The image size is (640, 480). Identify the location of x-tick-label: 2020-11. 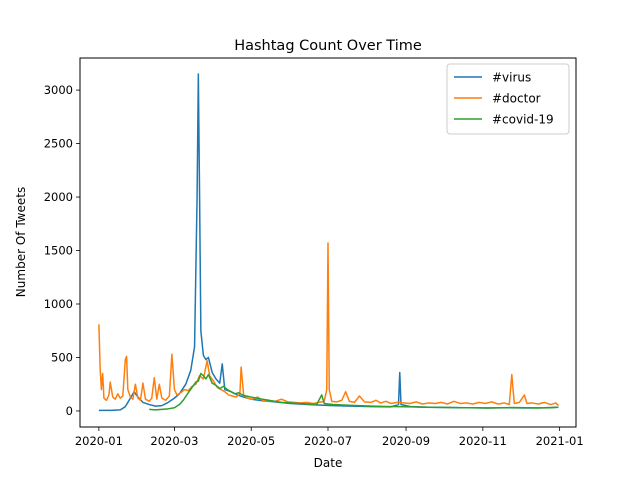
(483, 441).